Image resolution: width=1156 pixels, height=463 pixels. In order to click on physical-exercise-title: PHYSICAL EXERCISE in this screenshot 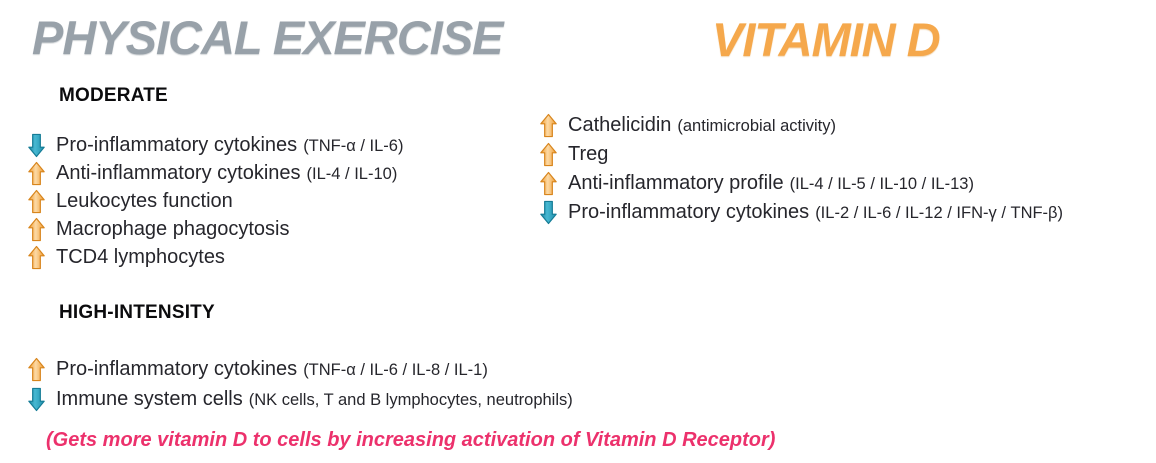, I will do `click(268, 37)`.